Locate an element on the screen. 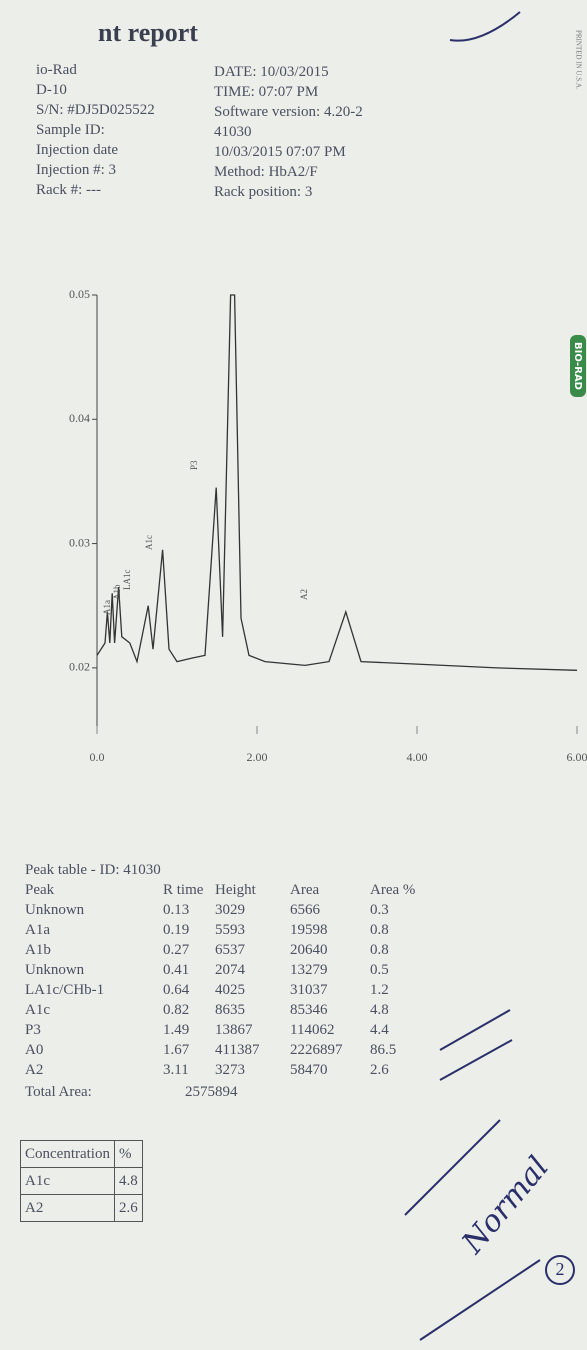 This screenshot has width=587, height=1350. peak-label: A1b is located at coordinates (117, 592).